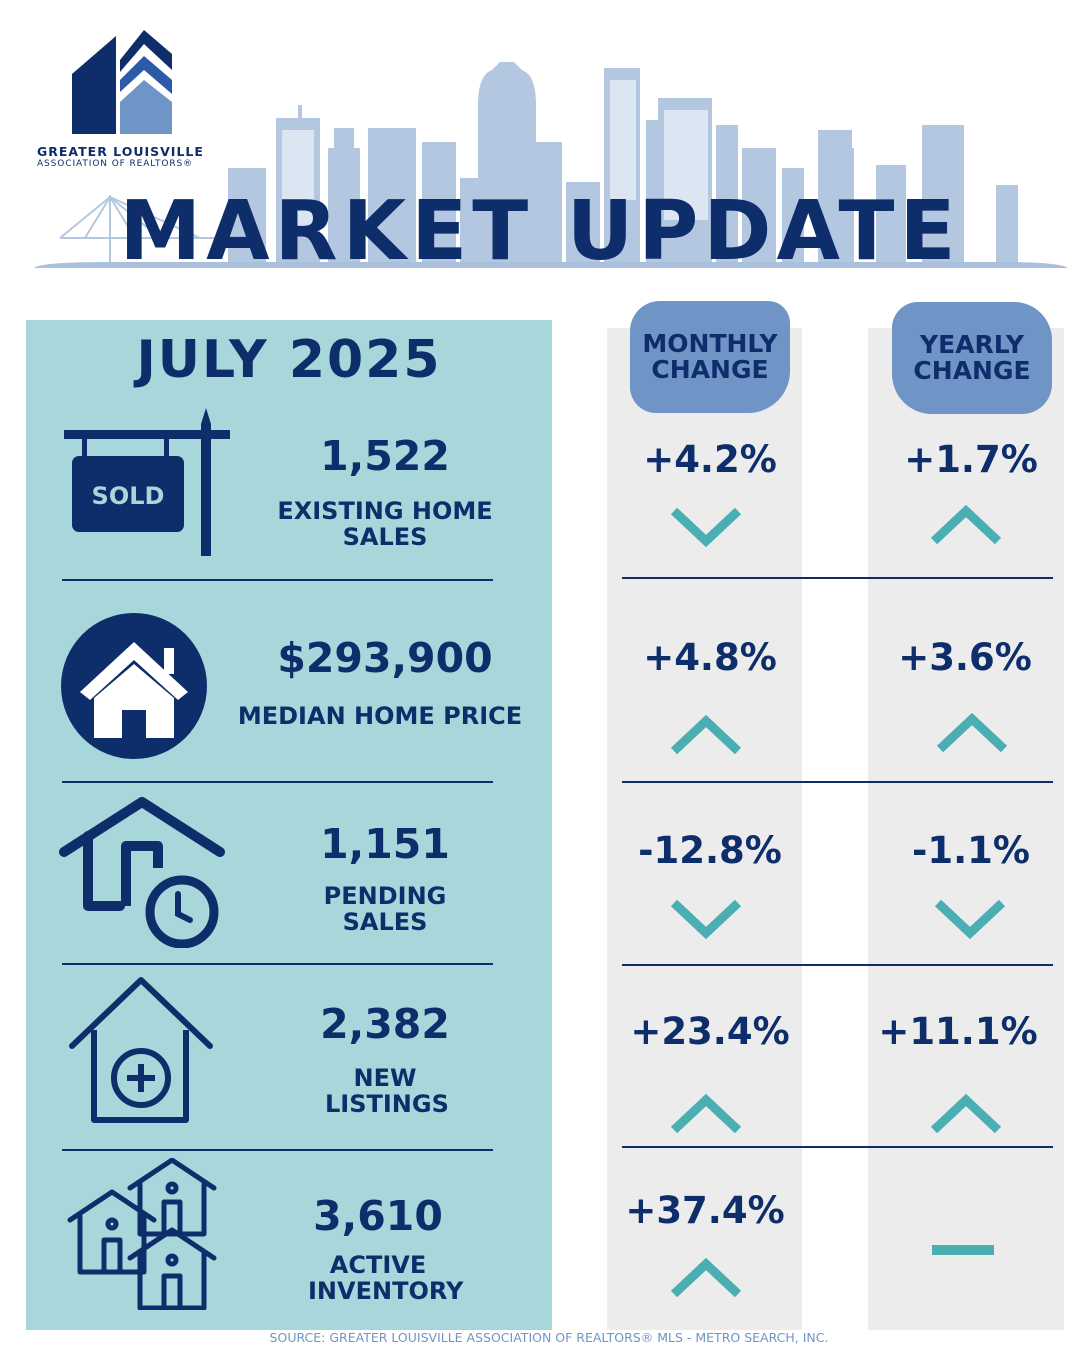 This screenshot has height=1350, width=1080. What do you see at coordinates (710, 357) in the screenshot?
I see `monthly-change-header: MONTHLY CHANGE` at bounding box center [710, 357].